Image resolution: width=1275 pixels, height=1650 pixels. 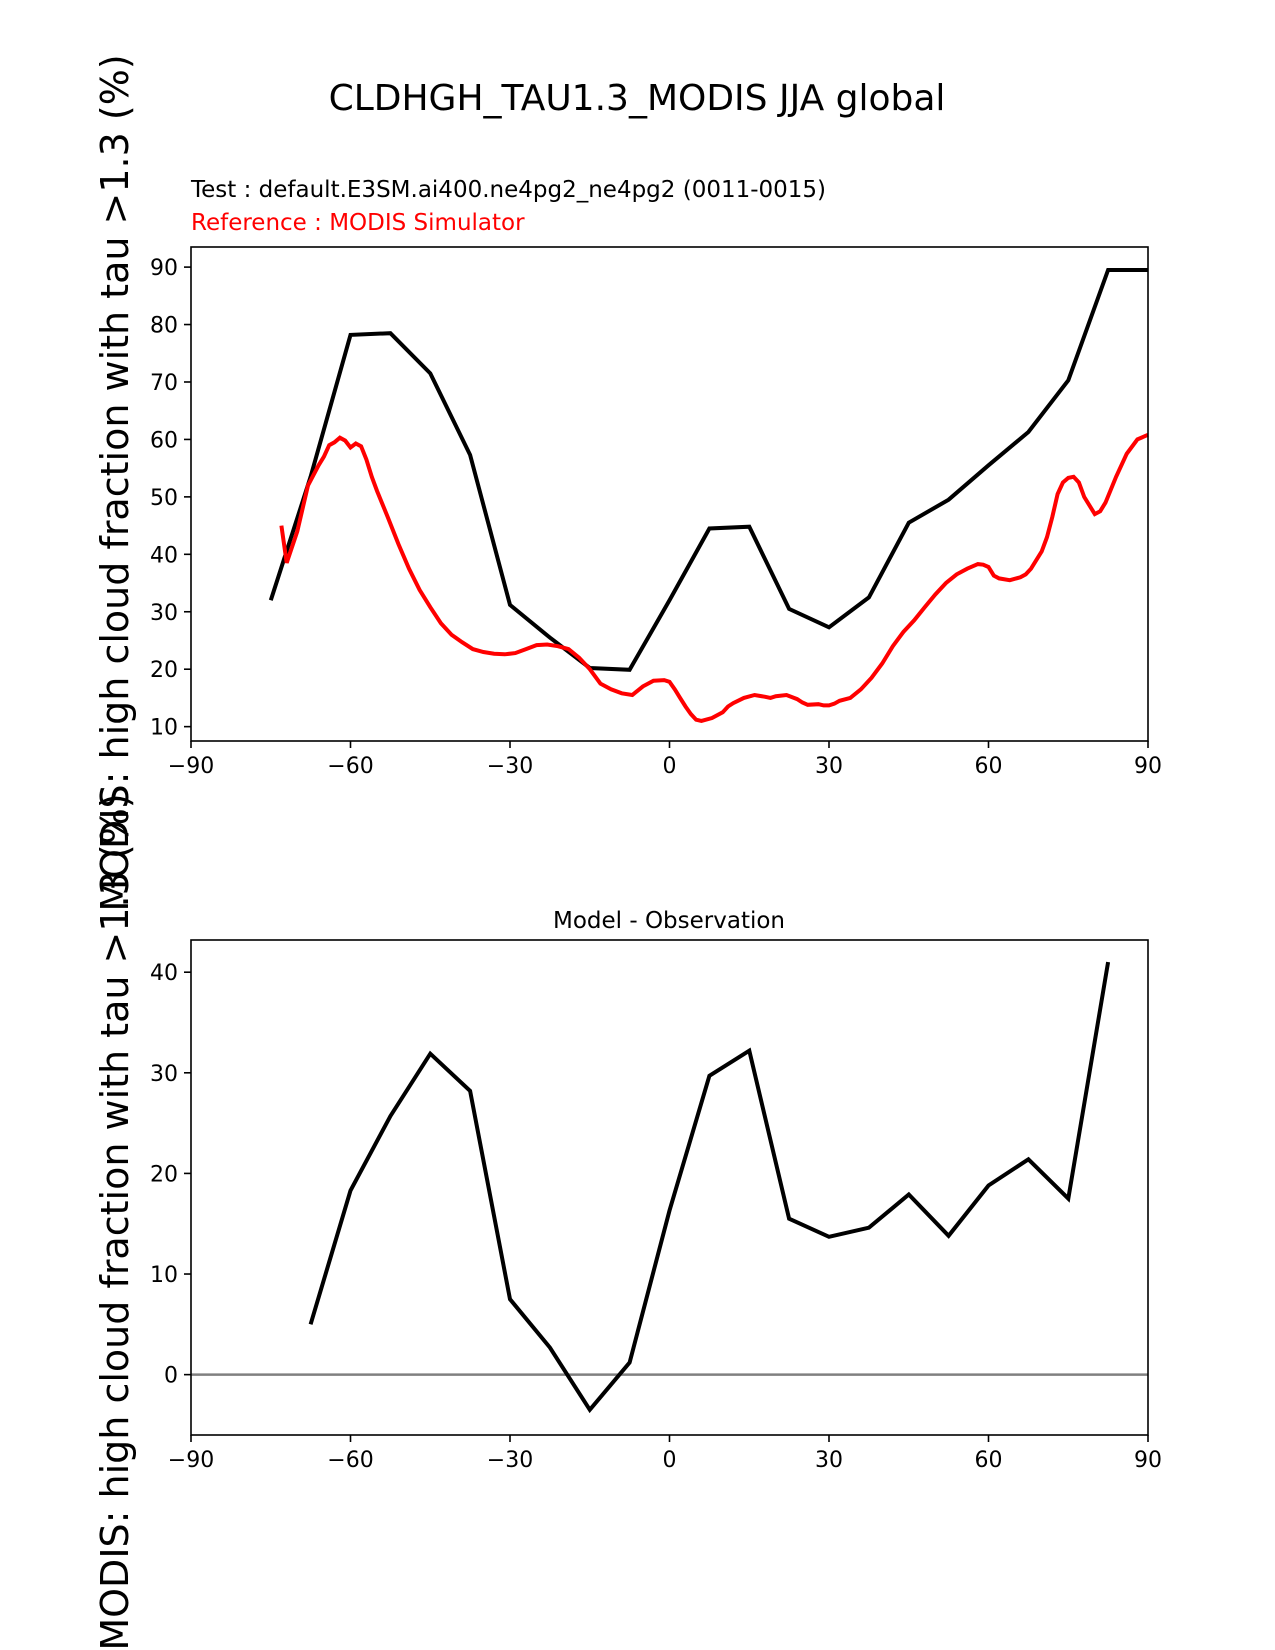 I want to click on figure-title: CLDHGH_TAU1.3_MODIS JJA global, so click(x=637, y=98).